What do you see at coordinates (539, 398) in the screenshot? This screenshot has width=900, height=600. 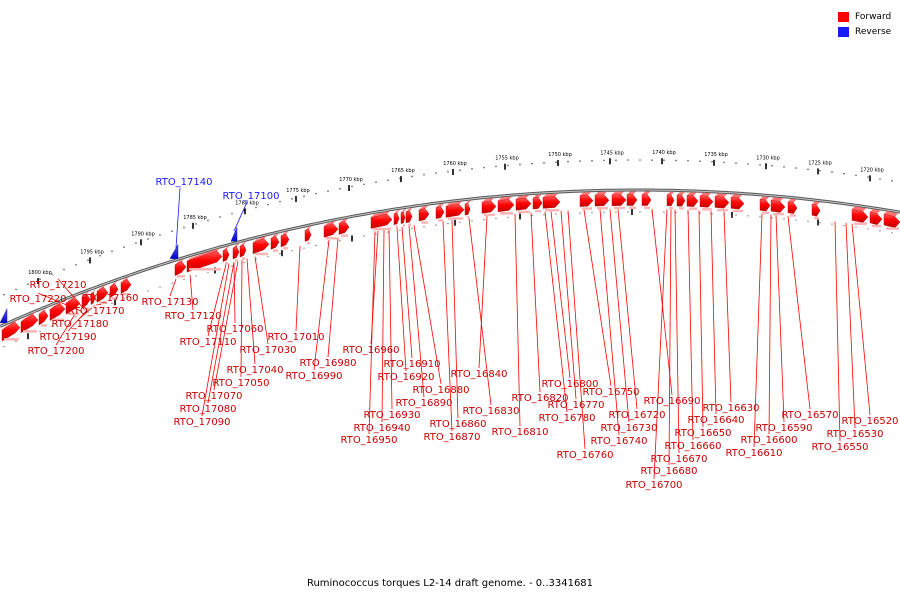 I see `gene-label: RTO_16820` at bounding box center [539, 398].